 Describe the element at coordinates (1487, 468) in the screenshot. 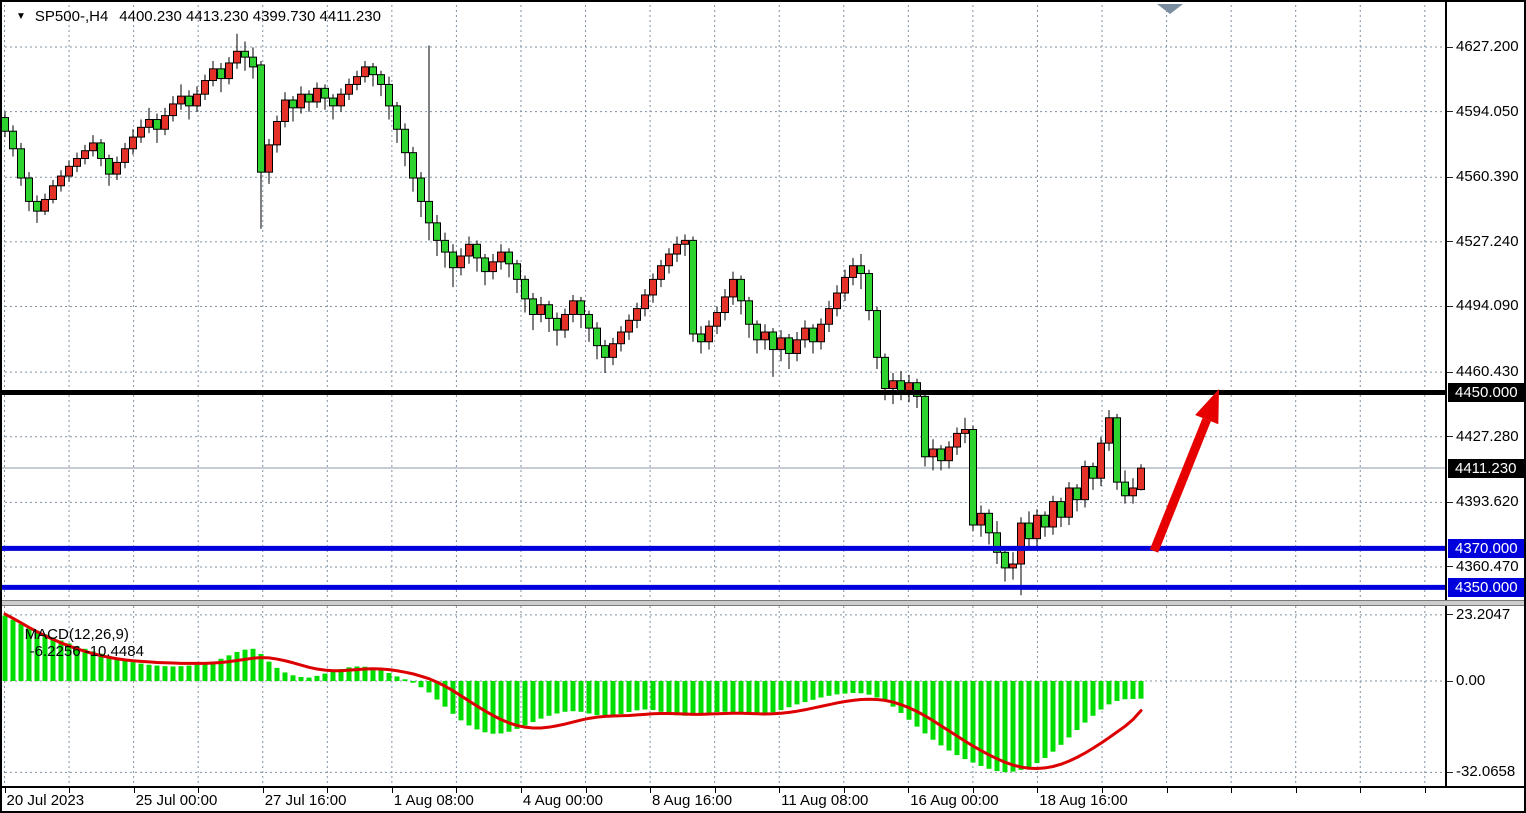

I see `price-badge: 4411.230` at that location.